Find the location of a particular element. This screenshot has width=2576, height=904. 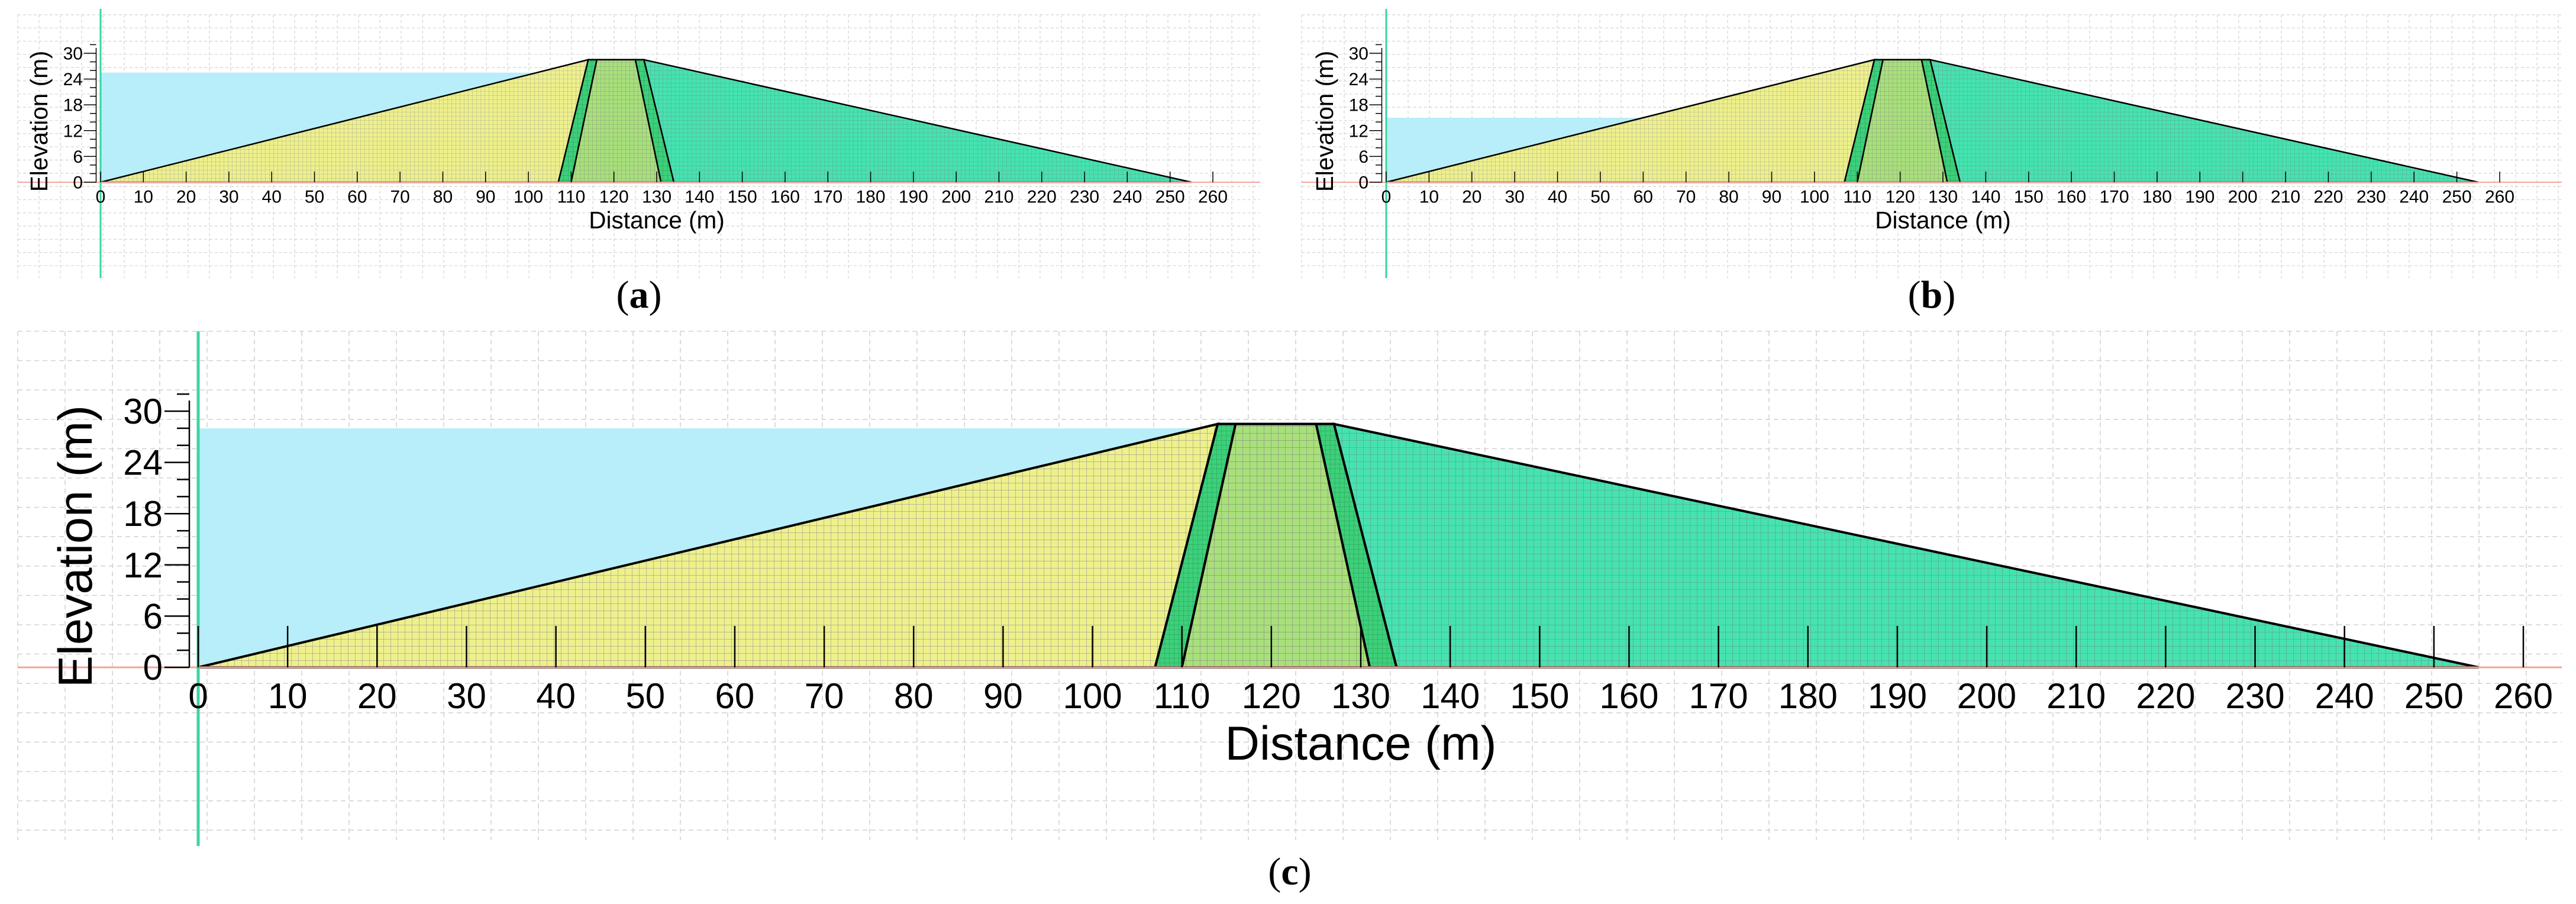

panel-caption: (b) is located at coordinates (1932, 295).